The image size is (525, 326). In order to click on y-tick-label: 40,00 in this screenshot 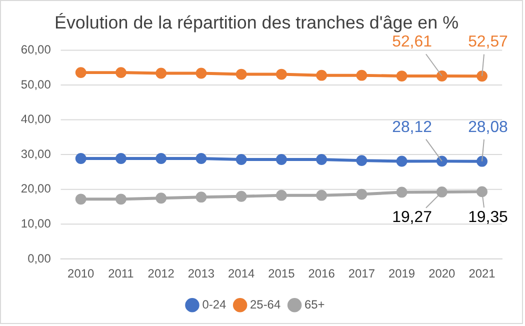, I will do `click(36, 119)`.